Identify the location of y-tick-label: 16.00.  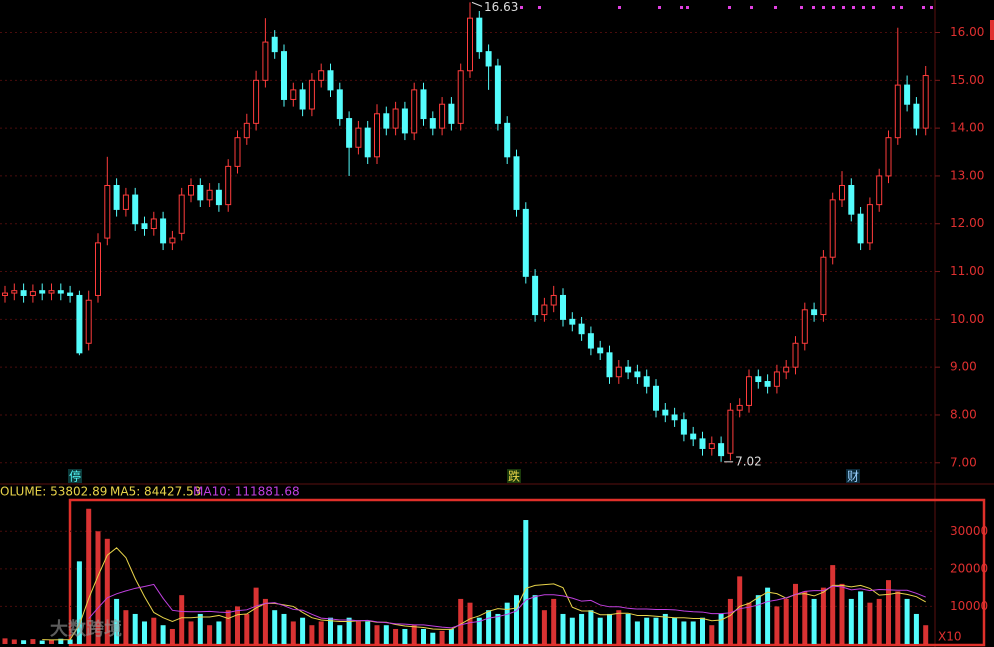
(967, 32).